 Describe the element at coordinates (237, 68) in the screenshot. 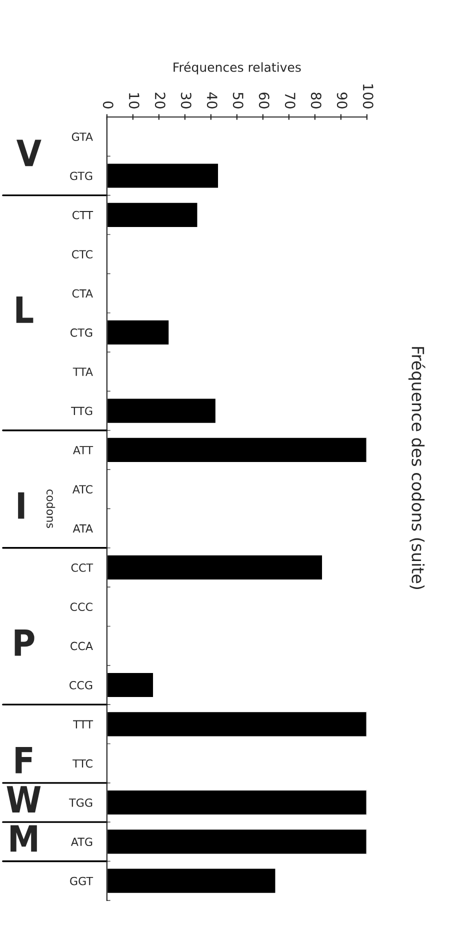

I see `x-axis-title: Fréquences relatives` at that location.